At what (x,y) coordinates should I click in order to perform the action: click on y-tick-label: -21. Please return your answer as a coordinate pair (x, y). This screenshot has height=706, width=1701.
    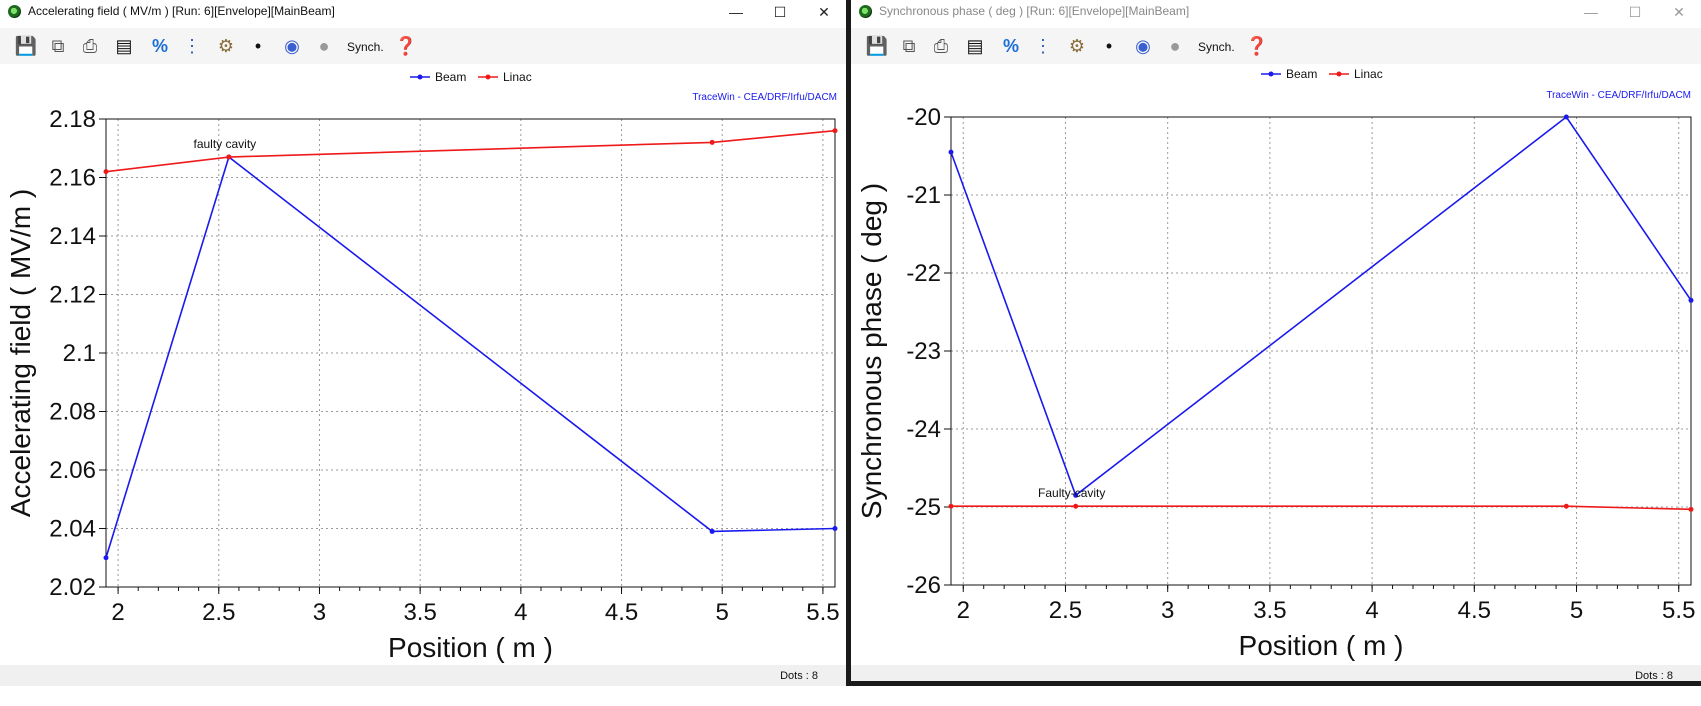
    Looking at the image, I should click on (923, 195).